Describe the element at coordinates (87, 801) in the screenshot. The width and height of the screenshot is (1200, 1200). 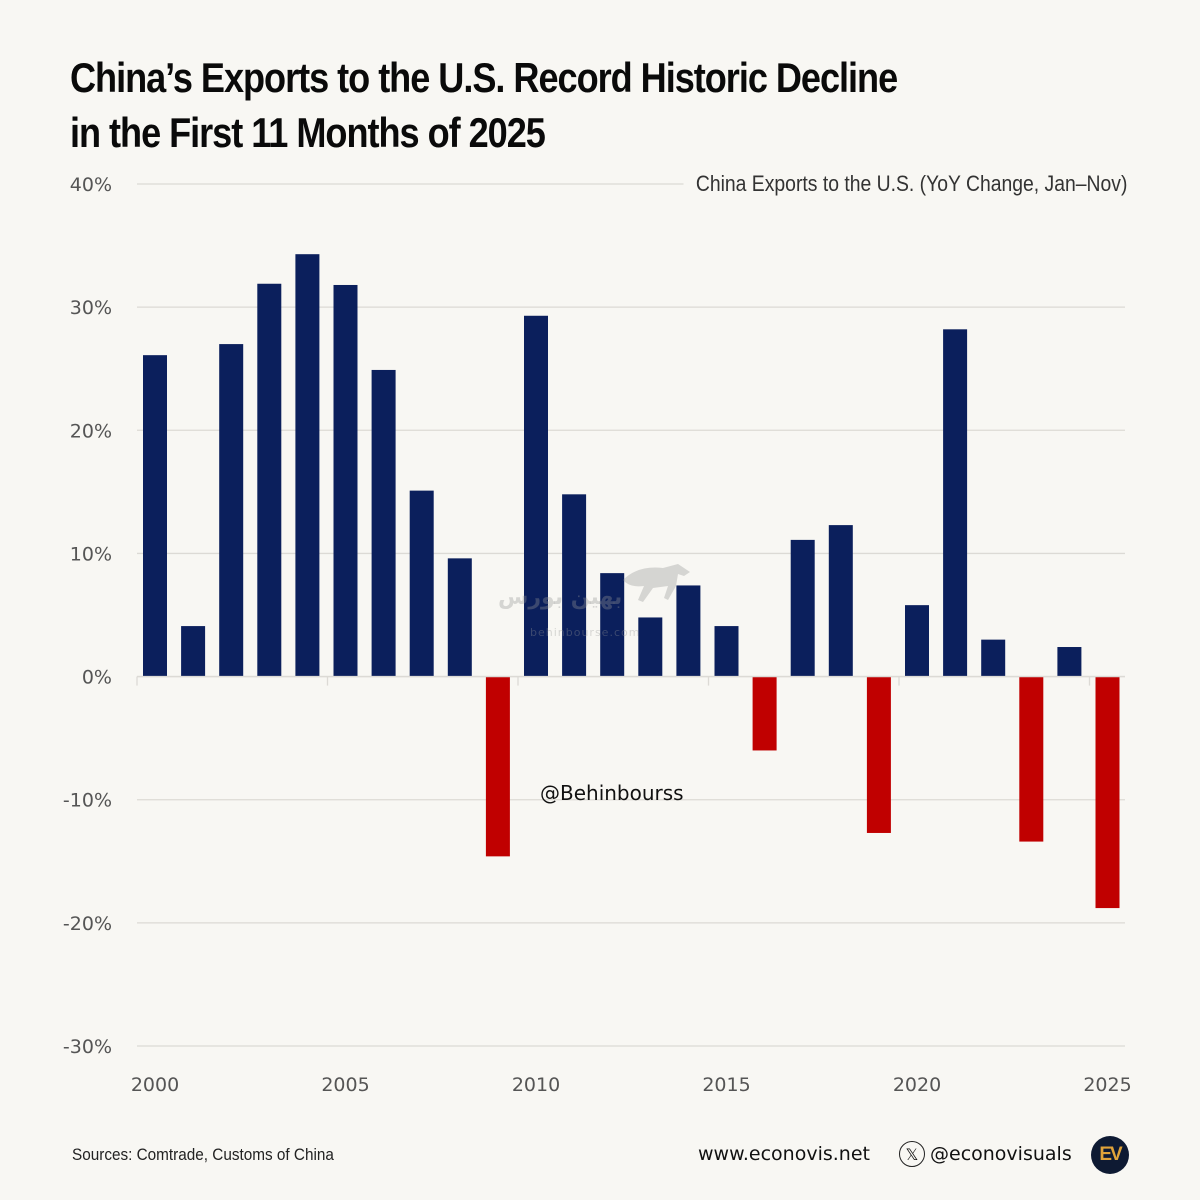
I see `y-tick-label: -10%` at that location.